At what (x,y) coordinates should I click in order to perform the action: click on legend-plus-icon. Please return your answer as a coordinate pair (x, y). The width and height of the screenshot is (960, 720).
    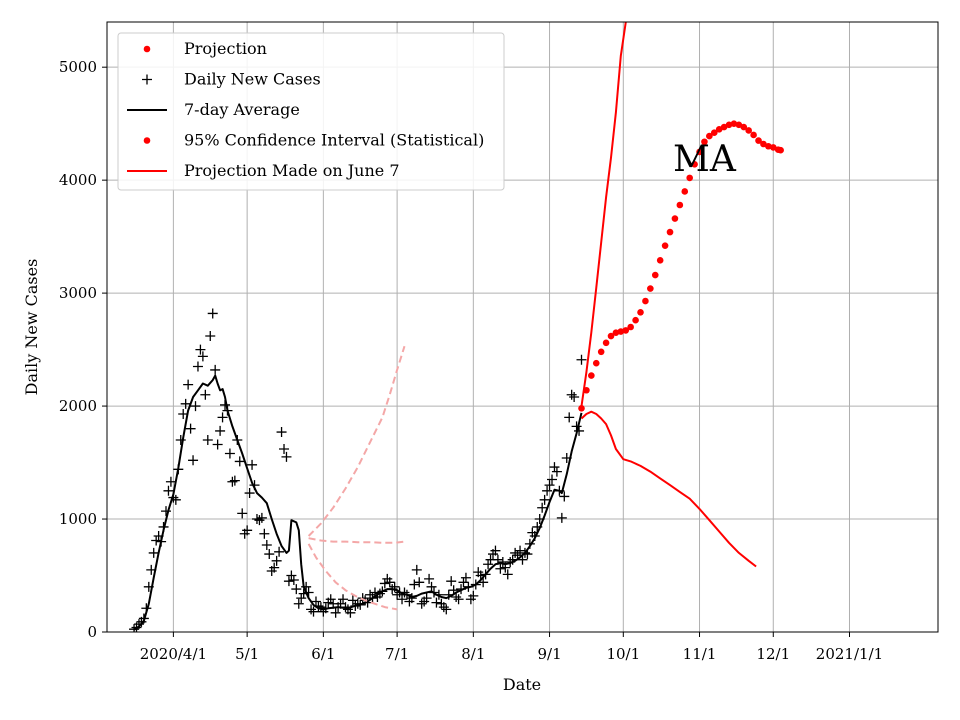
    Looking at the image, I should click on (147, 79).